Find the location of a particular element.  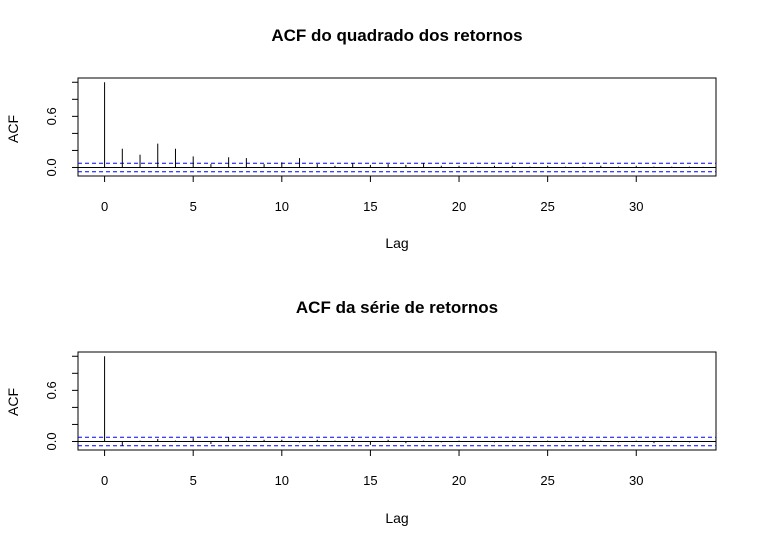

chart-title: ACF do quadrado dos retornos is located at coordinates (396, 35).